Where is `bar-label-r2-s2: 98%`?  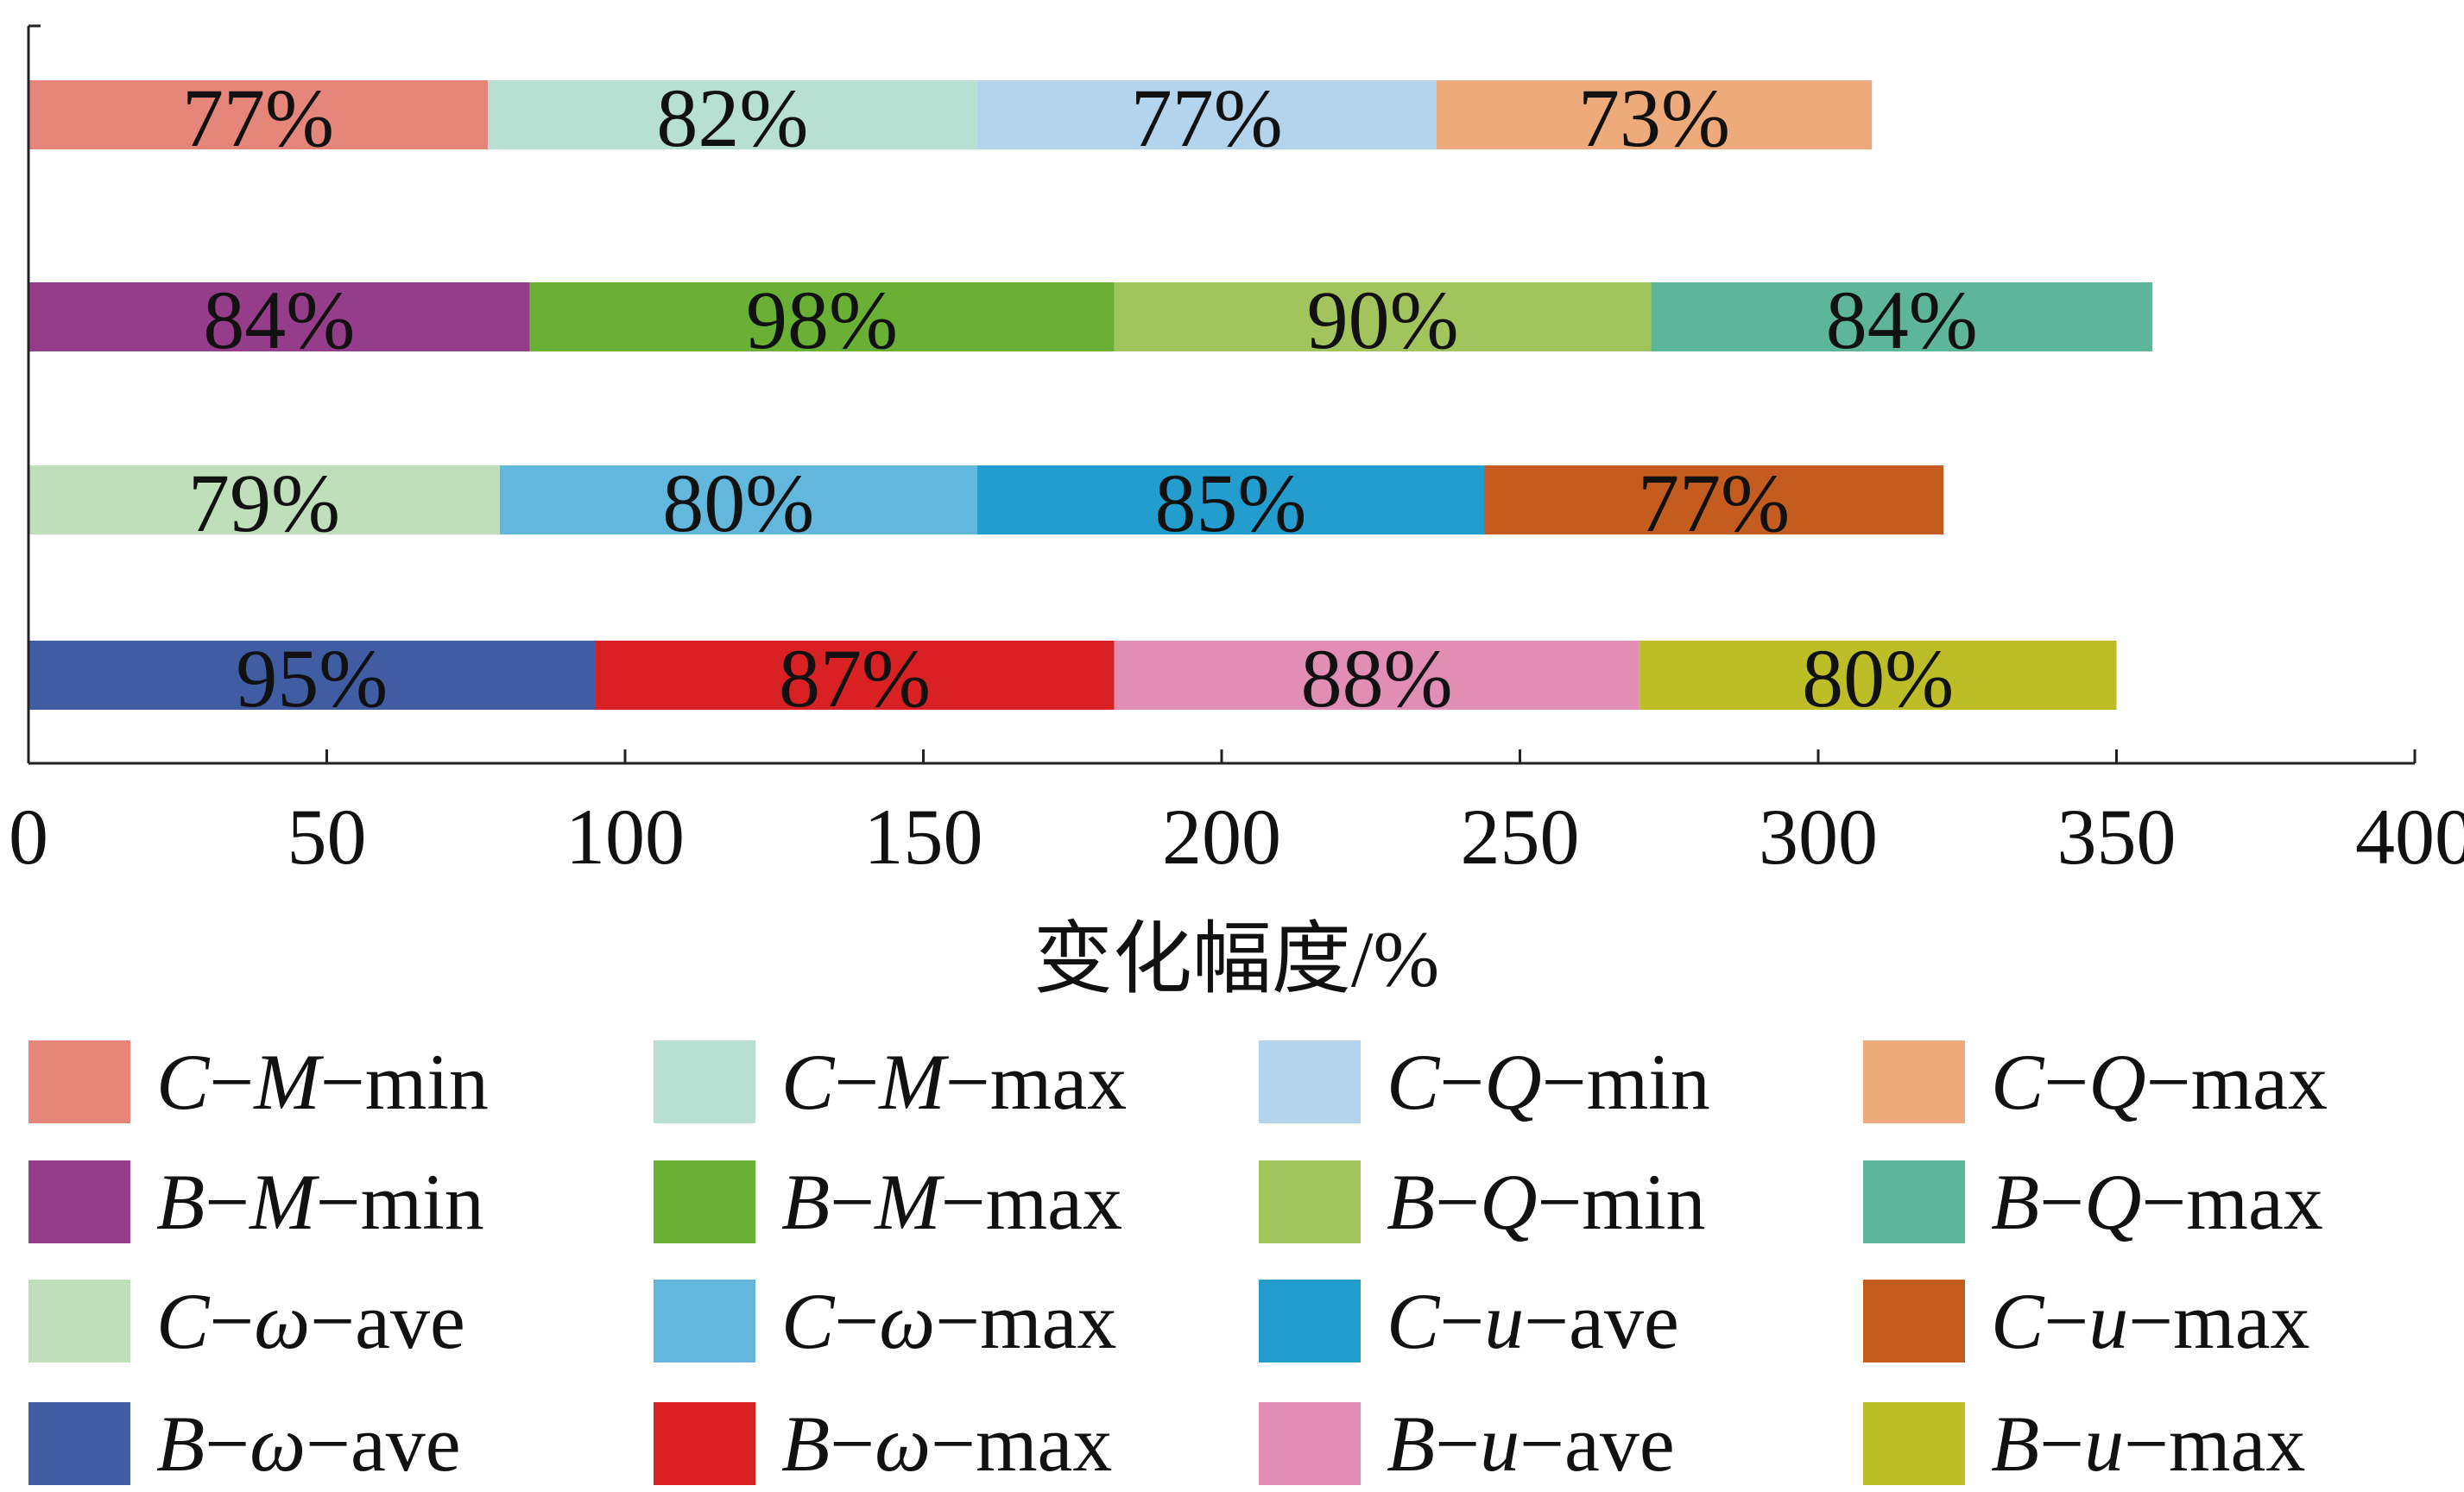
bar-label-r2-s2: 98% is located at coordinates (822, 320).